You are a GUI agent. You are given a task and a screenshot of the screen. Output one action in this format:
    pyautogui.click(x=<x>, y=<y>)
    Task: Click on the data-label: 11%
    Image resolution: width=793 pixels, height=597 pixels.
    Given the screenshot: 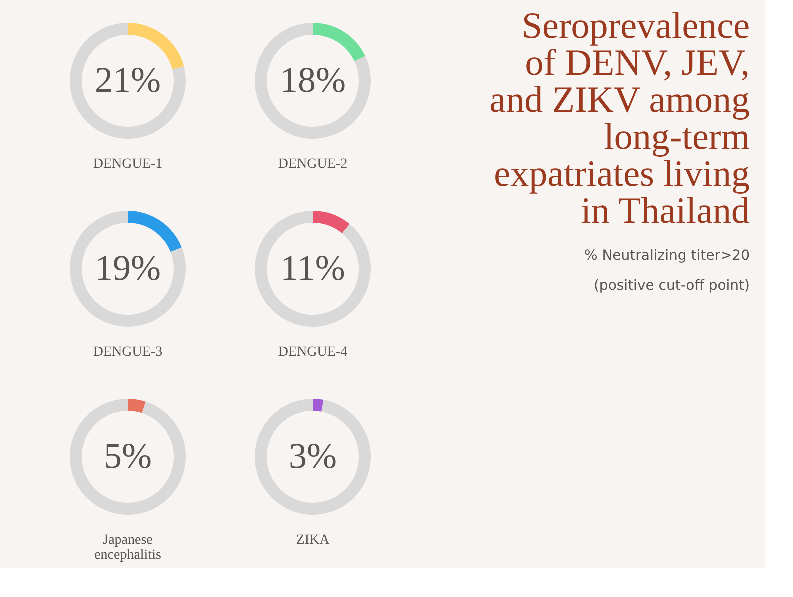 What is the action you would take?
    pyautogui.click(x=313, y=268)
    